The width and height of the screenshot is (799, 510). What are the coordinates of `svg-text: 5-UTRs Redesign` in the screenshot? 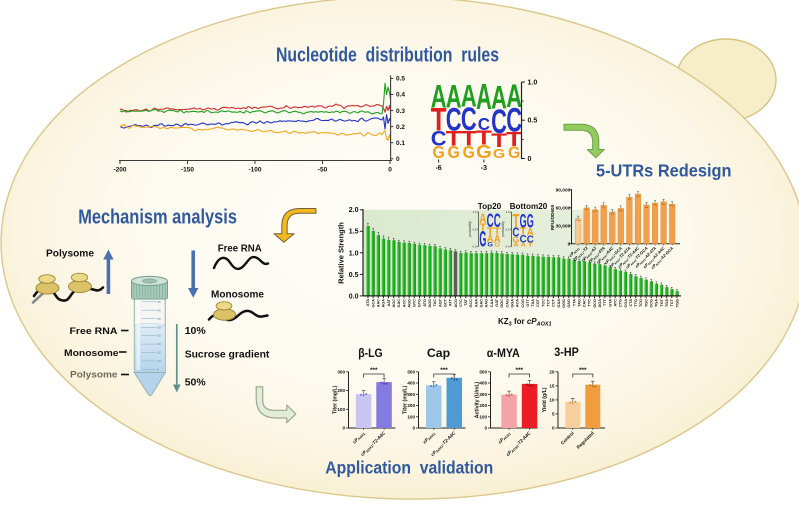 It's located at (664, 171).